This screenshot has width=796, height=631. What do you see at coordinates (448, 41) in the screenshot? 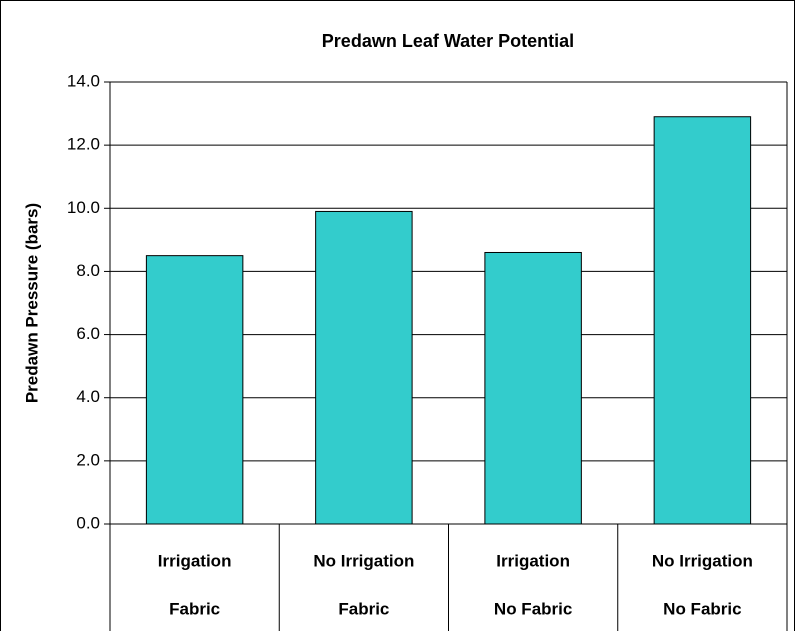
I see `chart-title: Predawn Leaf Water Potential` at bounding box center [448, 41].